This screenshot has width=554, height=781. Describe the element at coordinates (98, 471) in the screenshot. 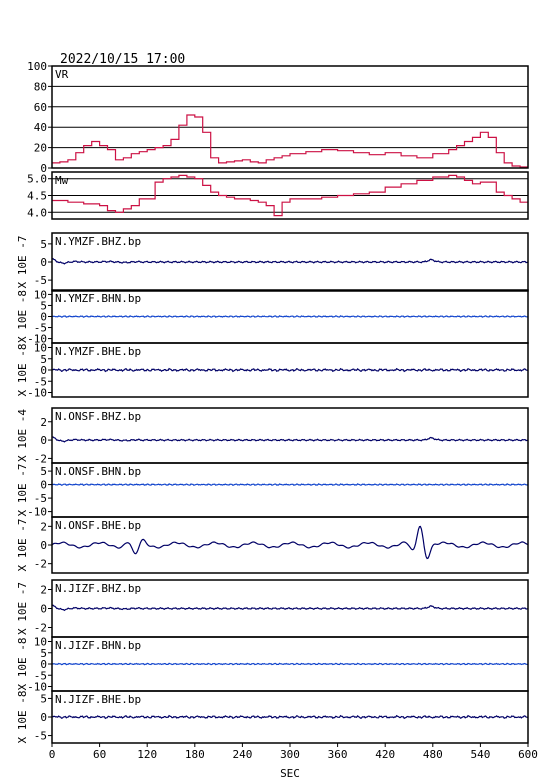

I see `panel-title: N.ONSF.BHN.bp` at that location.